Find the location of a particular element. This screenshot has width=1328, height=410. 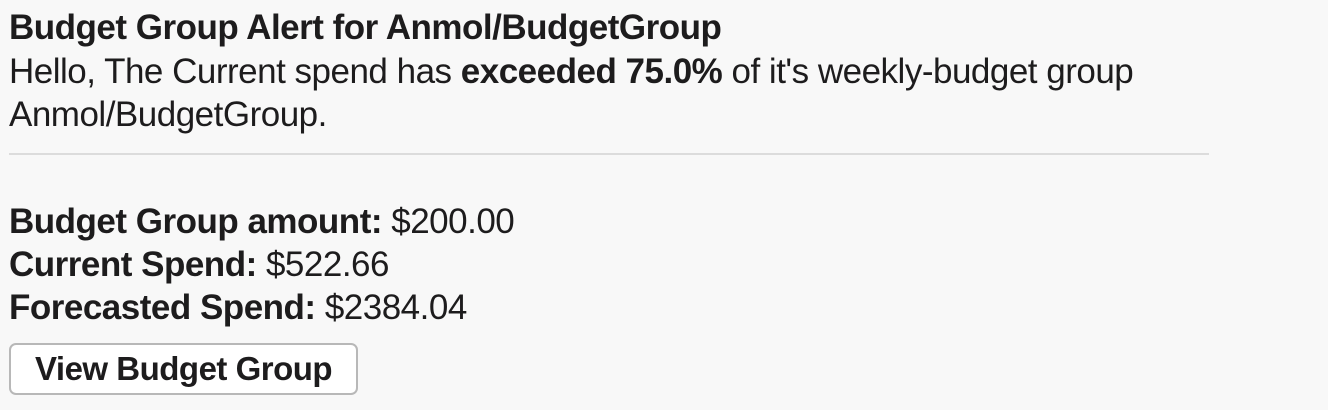

actions-section: View Budget Group is located at coordinates (609, 369).